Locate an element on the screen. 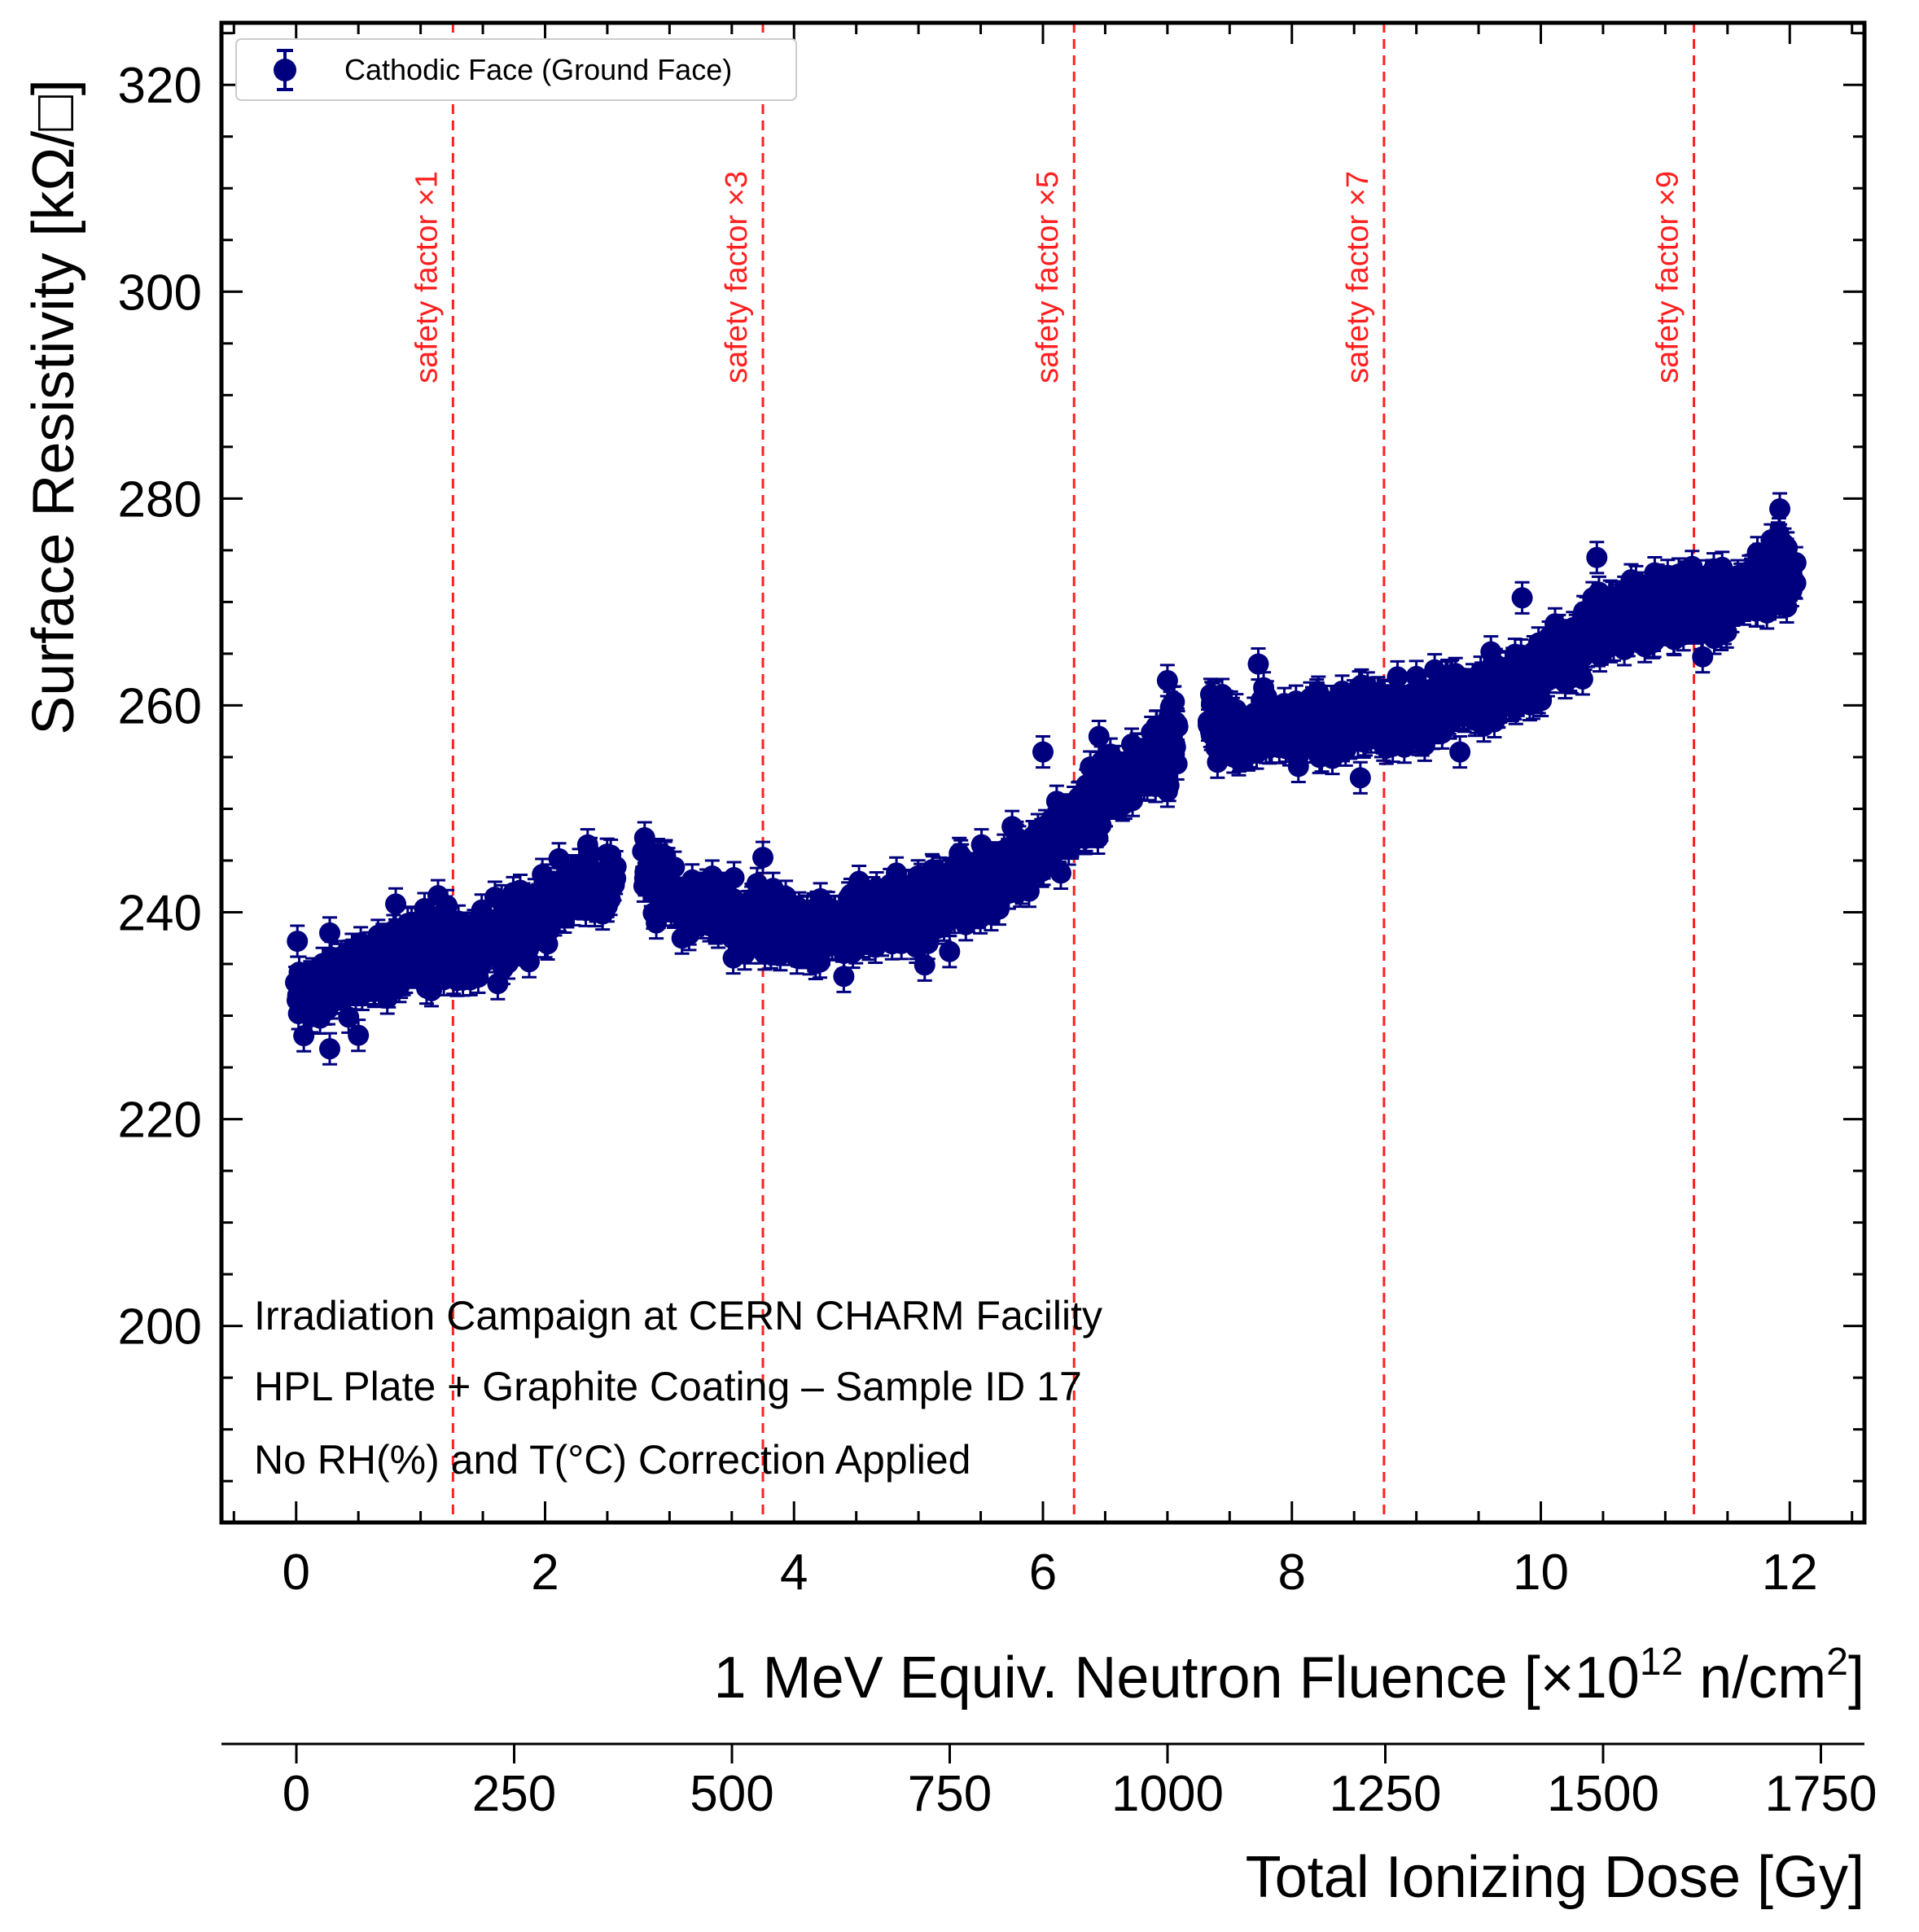 The height and width of the screenshot is (1932, 1919). safety-factor-label: safety factor ×5 is located at coordinates (1048, 277).